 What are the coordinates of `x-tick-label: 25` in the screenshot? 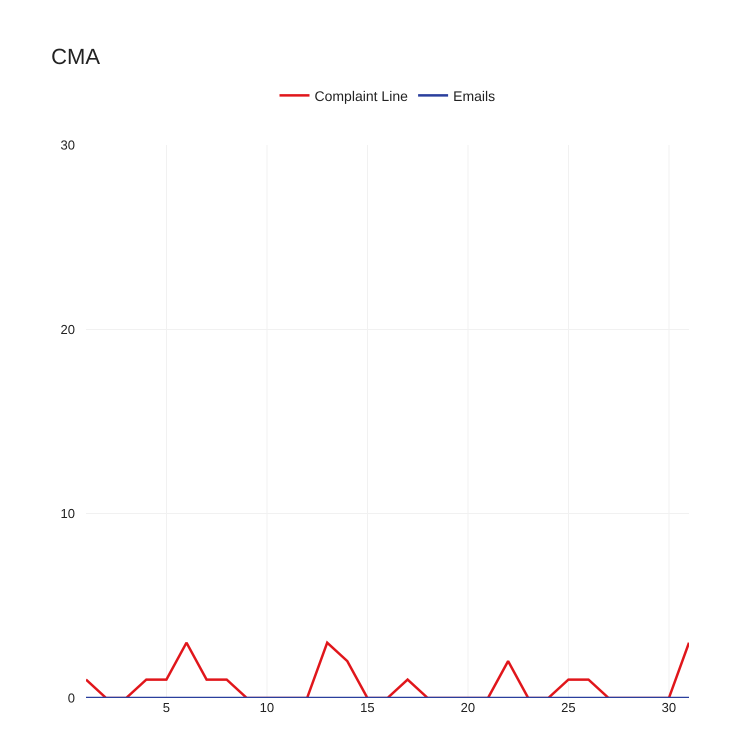 It's located at (568, 707).